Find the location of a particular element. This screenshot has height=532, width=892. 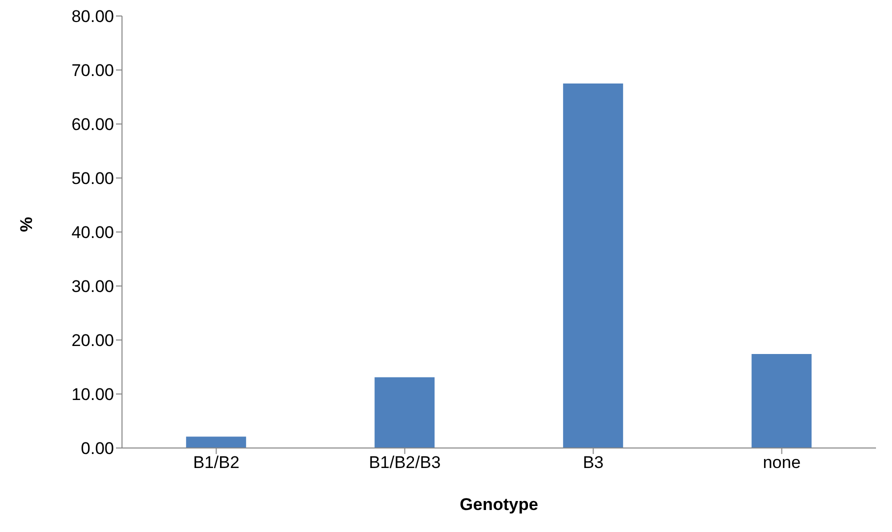

y-tick-label: 10.00 is located at coordinates (92, 394).